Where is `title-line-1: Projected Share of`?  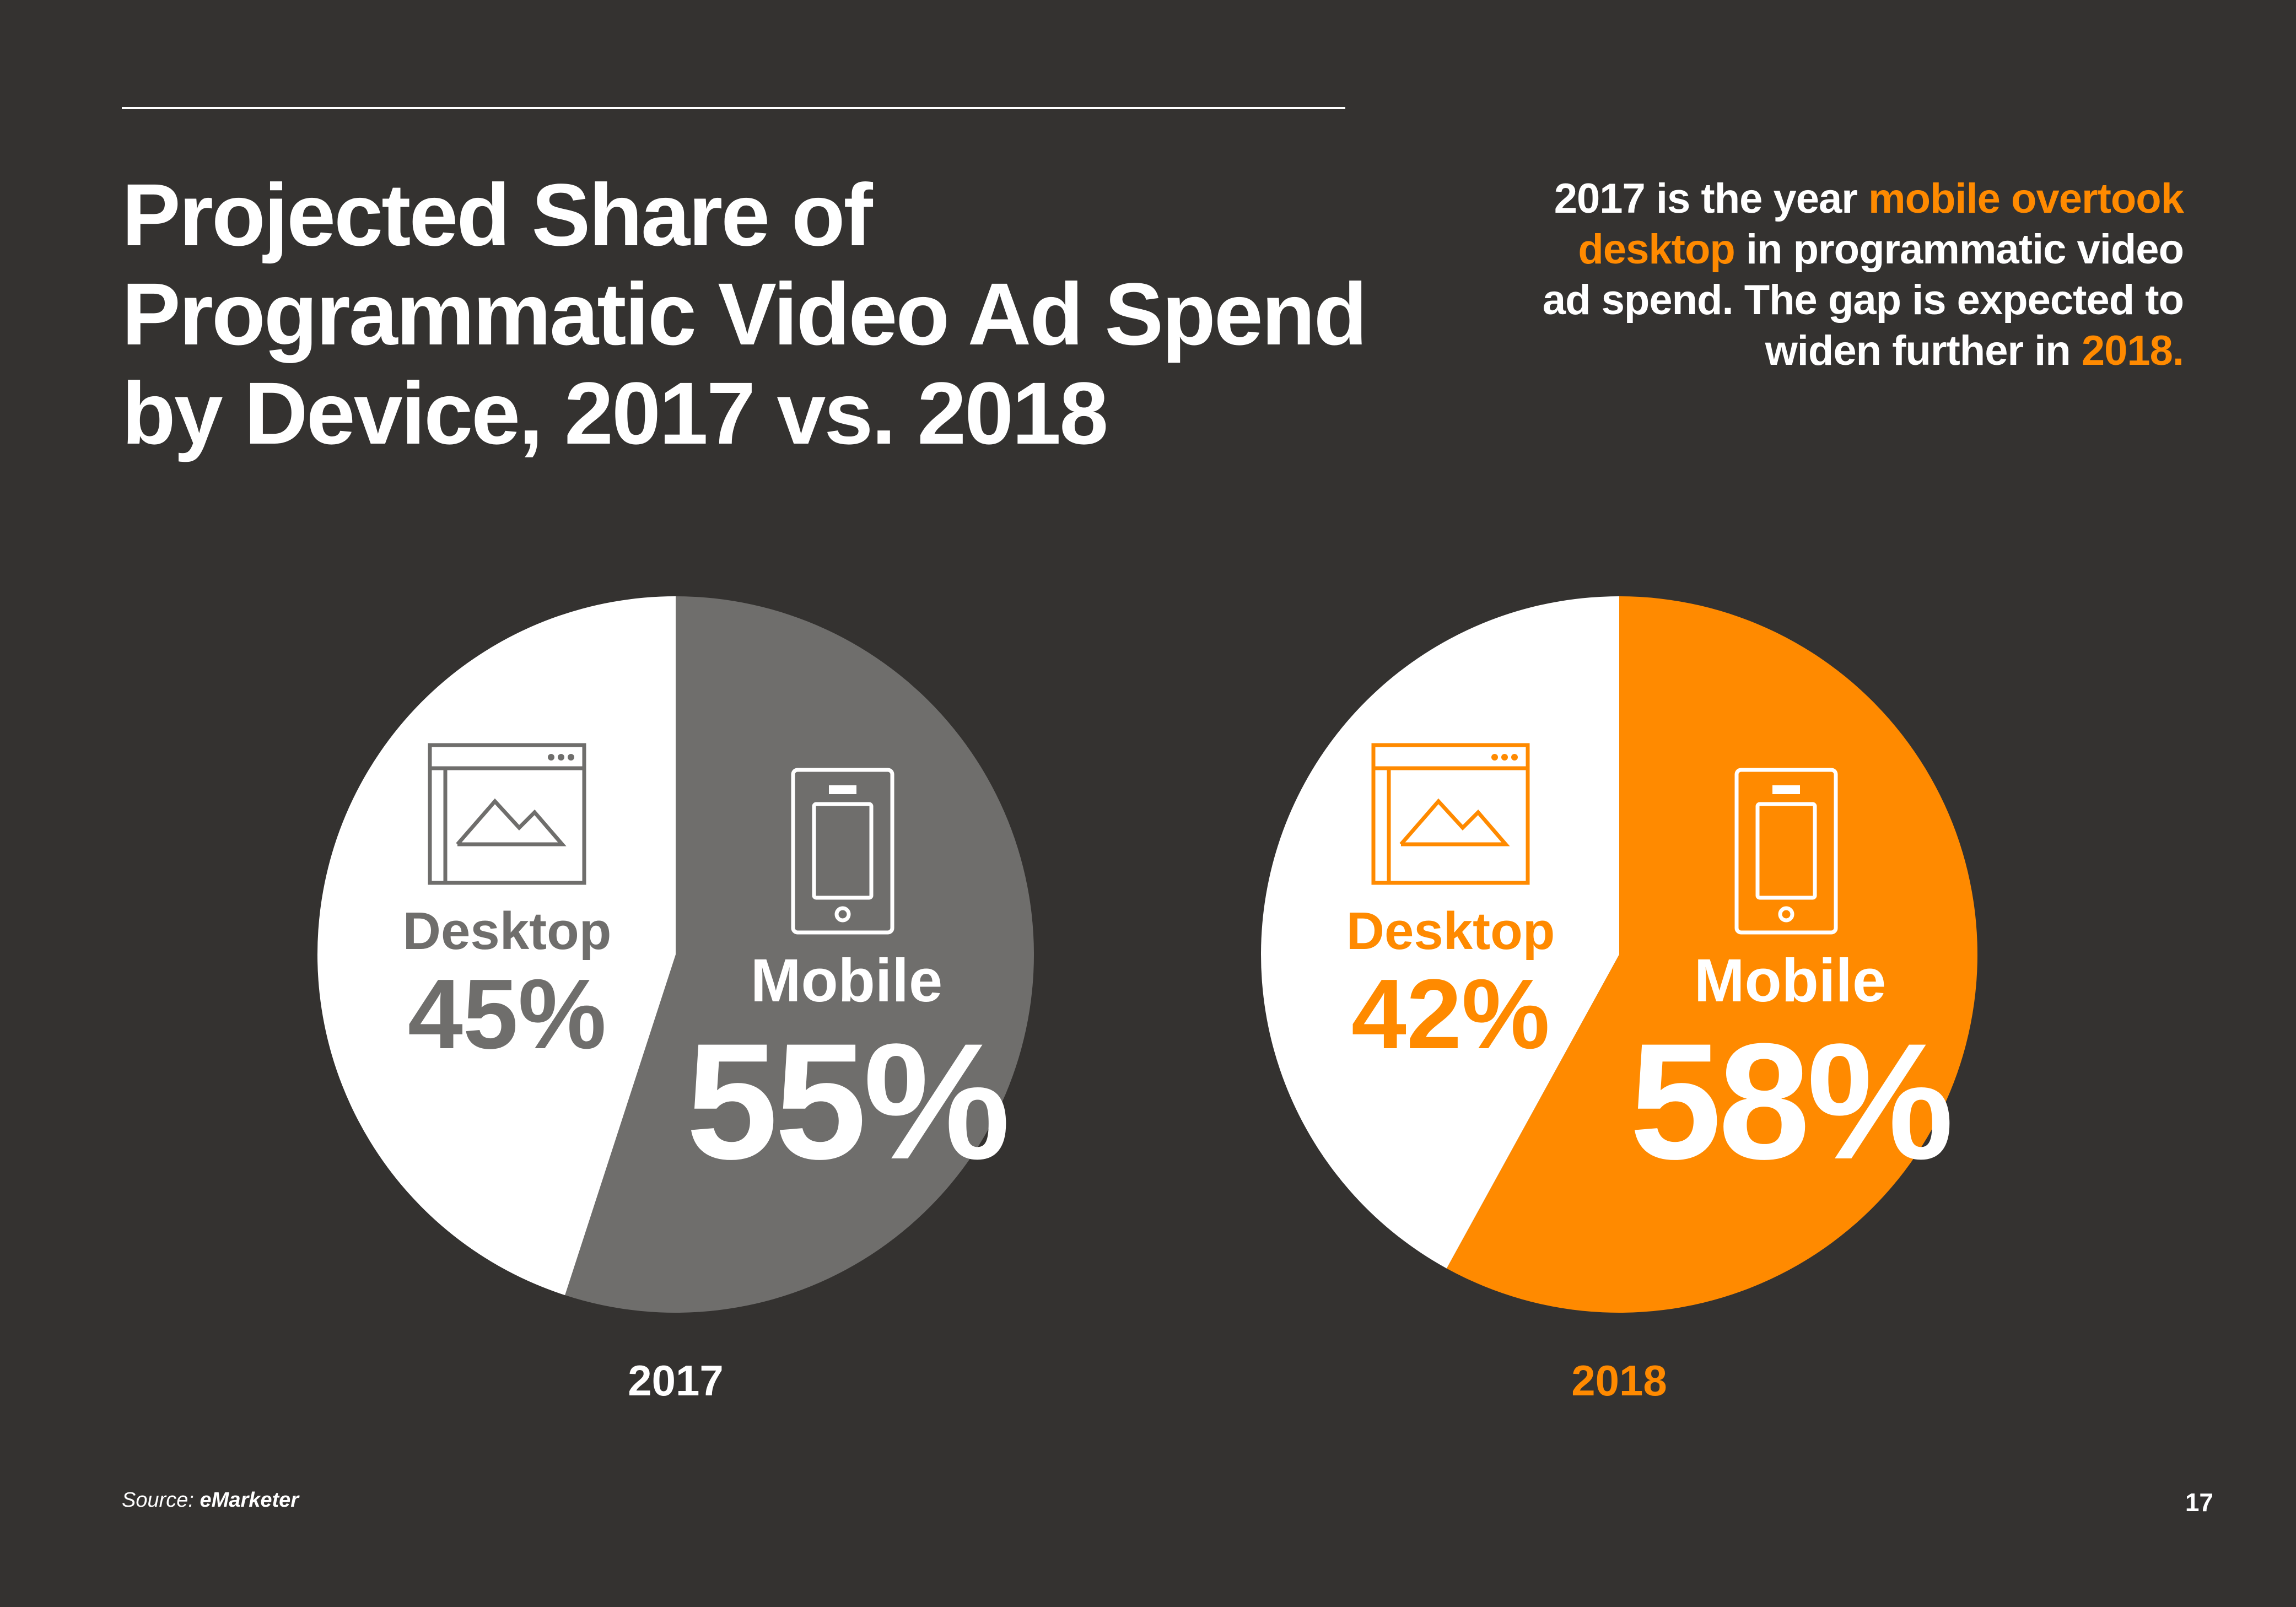
title-line-1: Projected Share of is located at coordinates (498, 214).